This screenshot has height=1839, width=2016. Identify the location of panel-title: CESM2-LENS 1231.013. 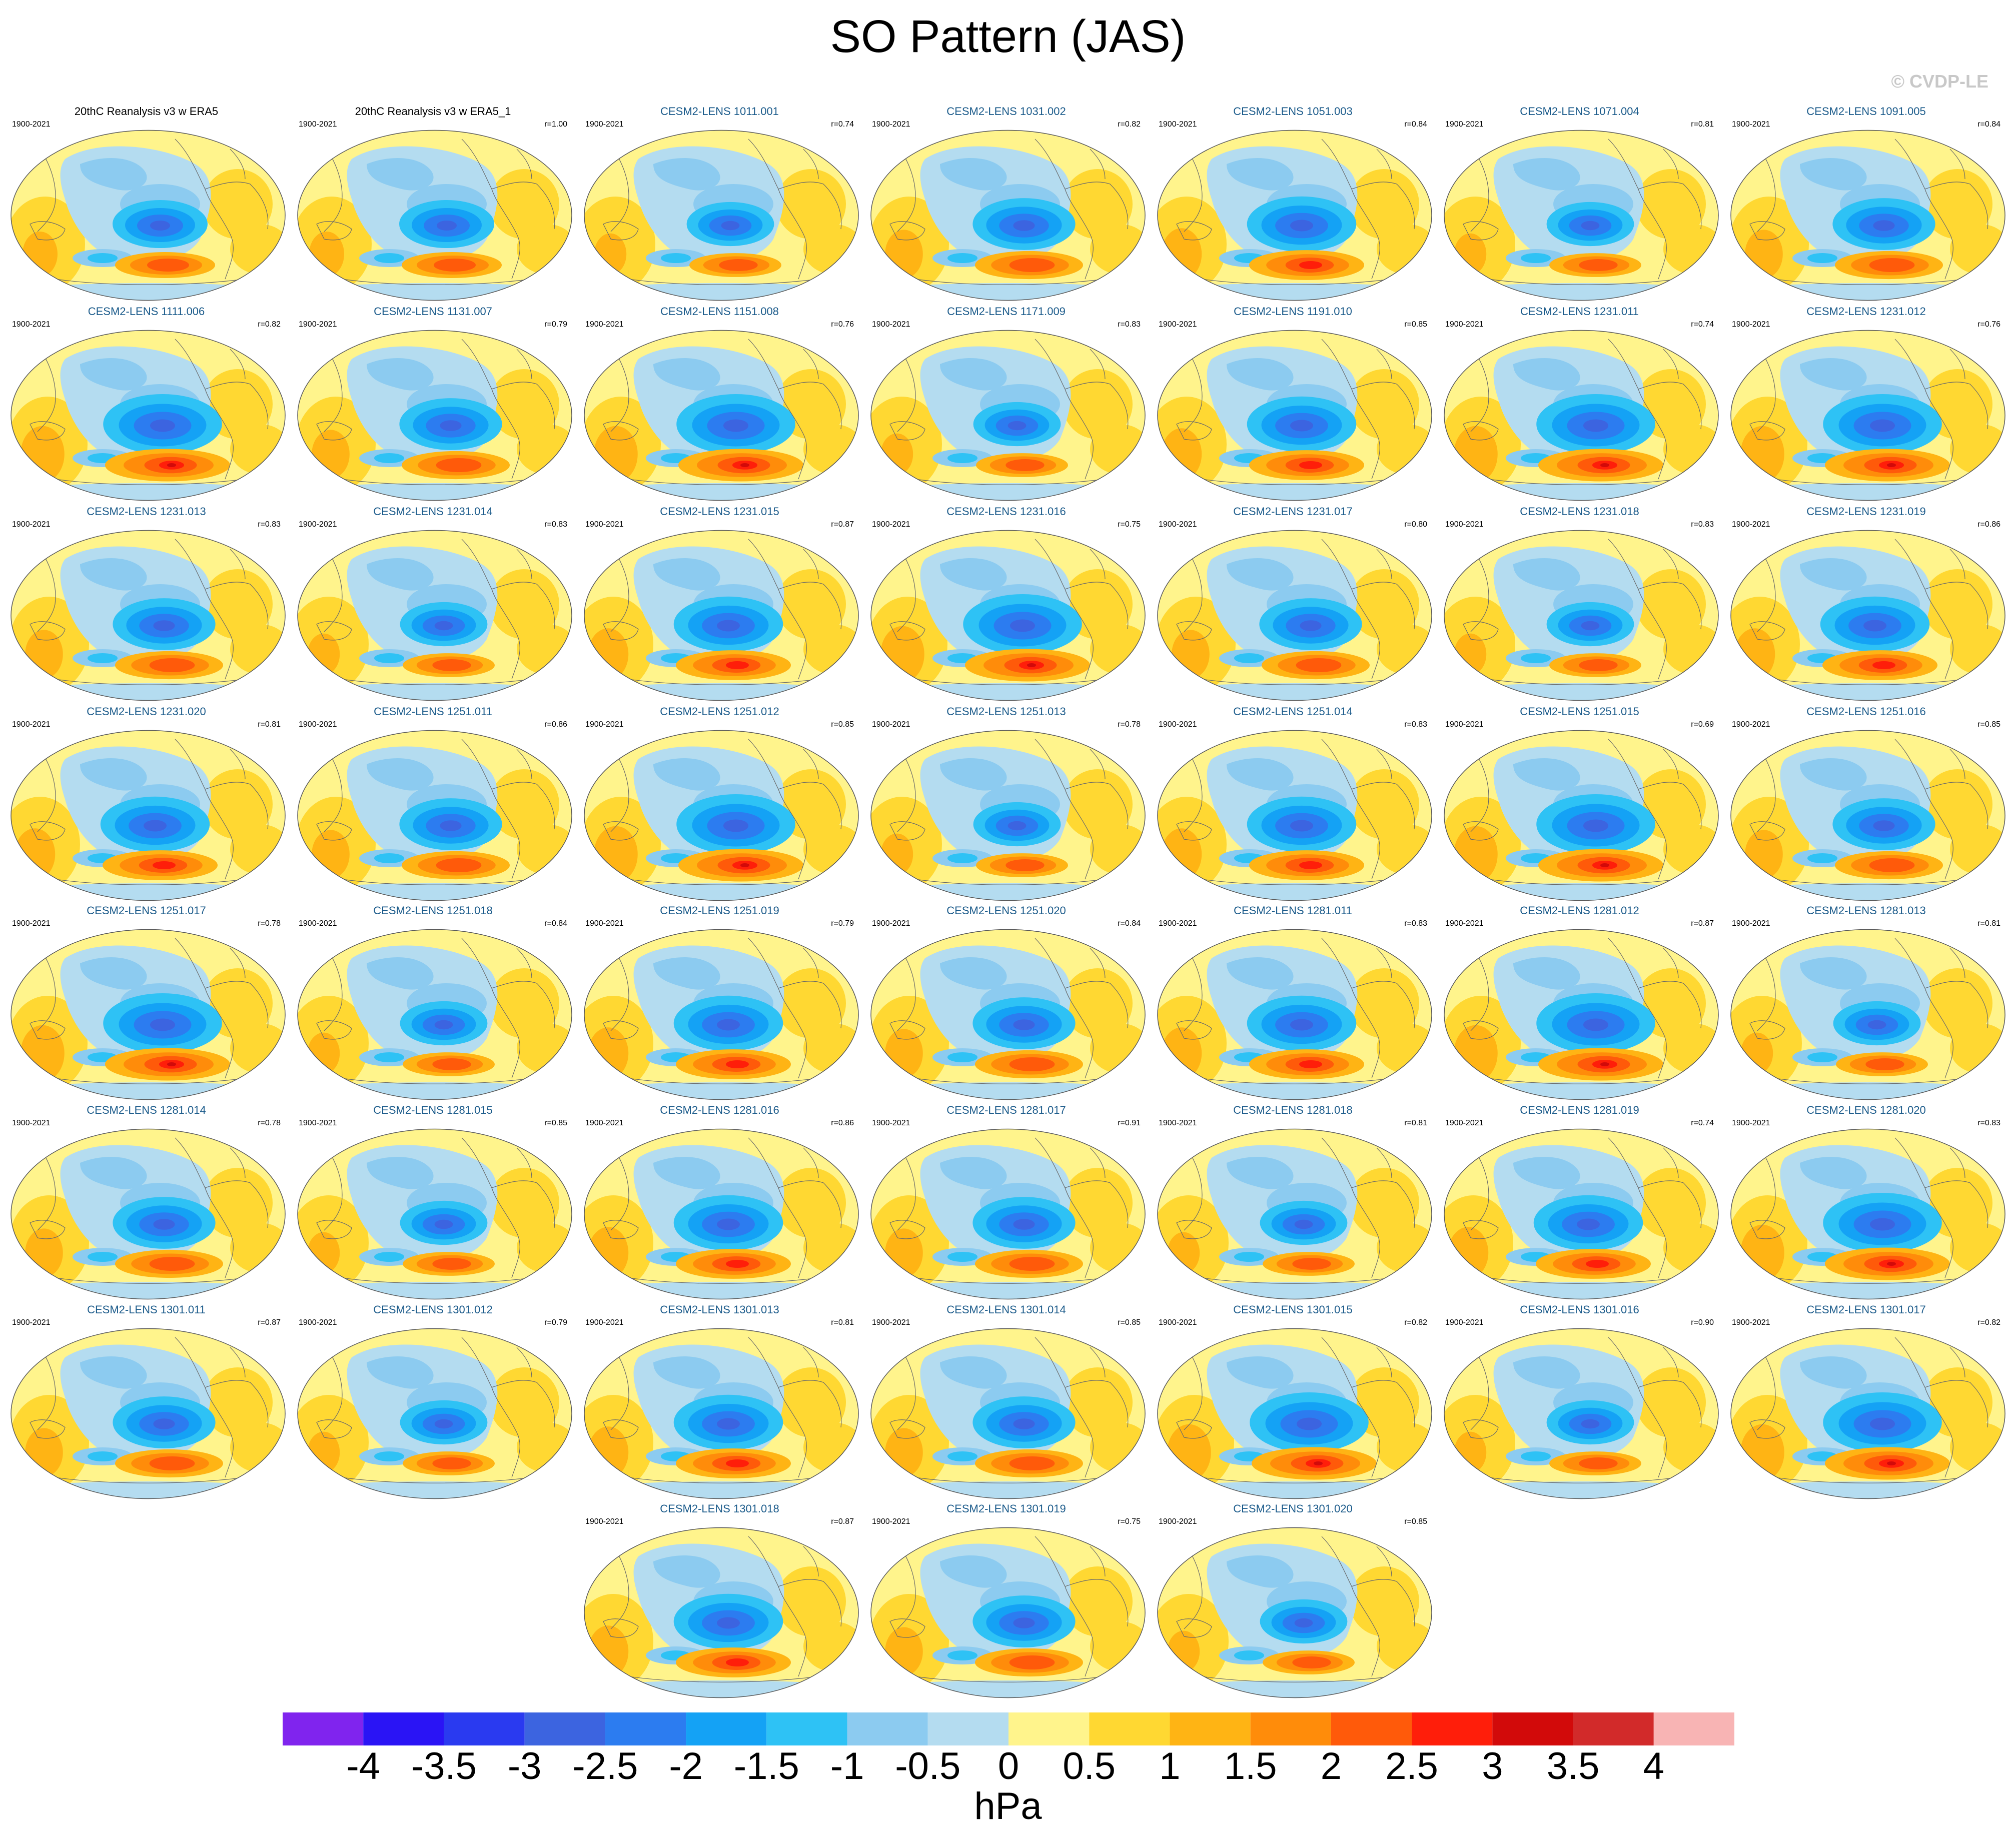
(146, 511).